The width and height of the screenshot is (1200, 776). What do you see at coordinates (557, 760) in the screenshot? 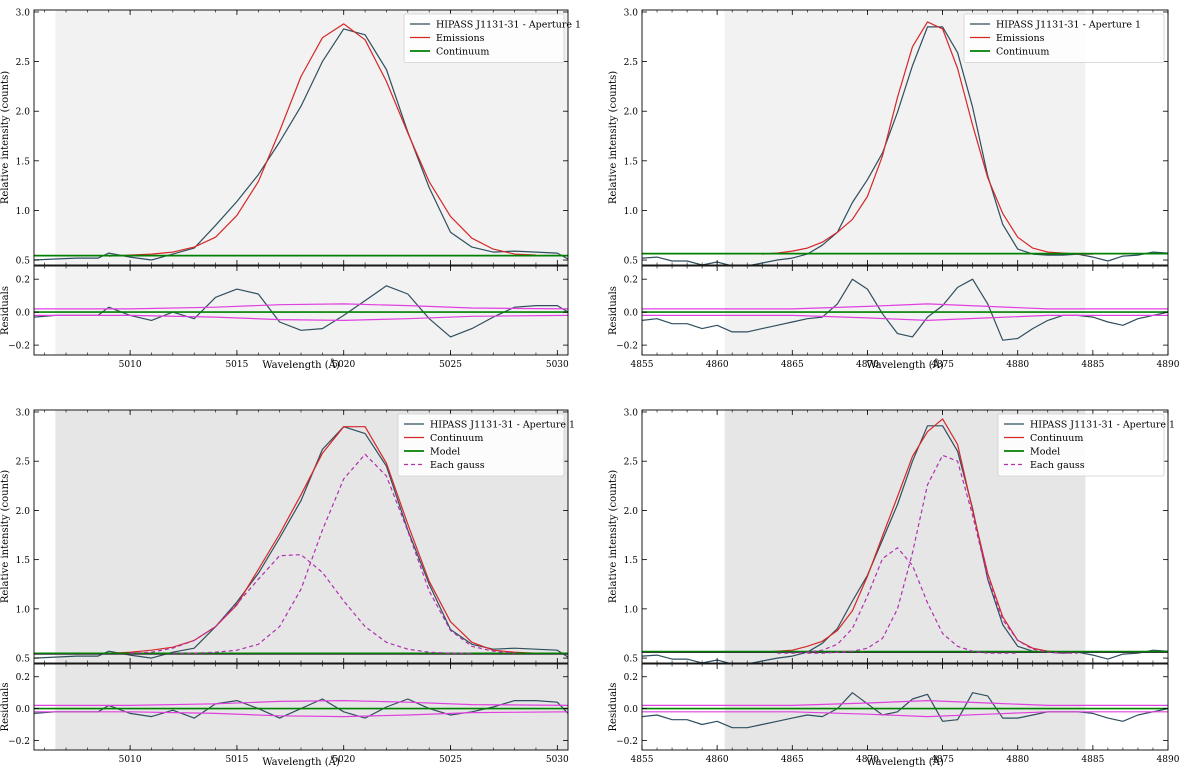
I see `x-tick-label: 5030` at bounding box center [557, 760].